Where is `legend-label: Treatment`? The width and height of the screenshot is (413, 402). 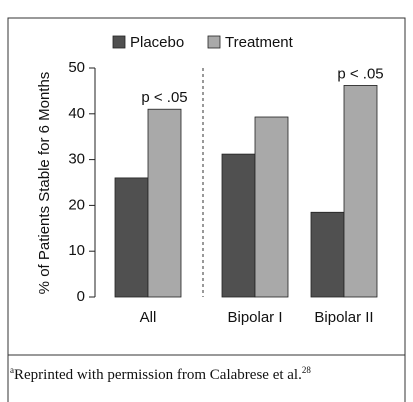
legend-label: Treatment is located at coordinates (259, 42).